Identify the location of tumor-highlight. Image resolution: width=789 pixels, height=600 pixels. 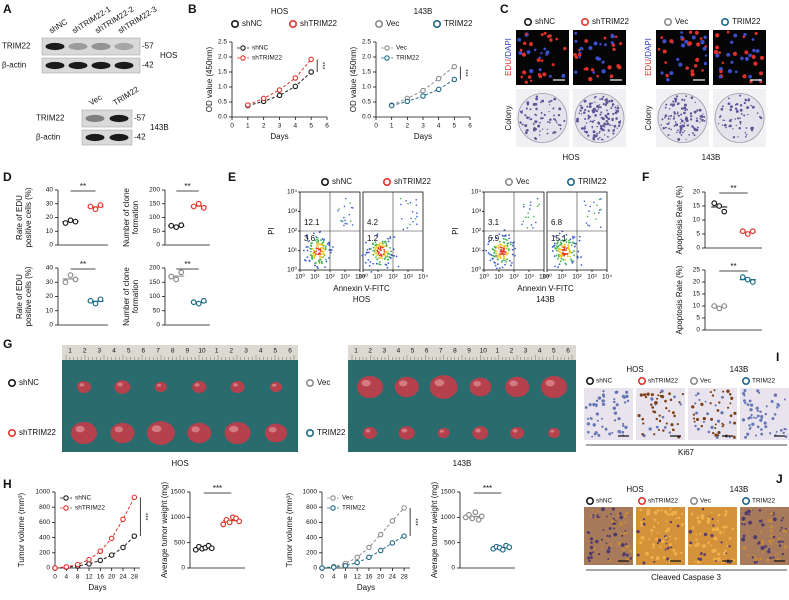
(552, 431).